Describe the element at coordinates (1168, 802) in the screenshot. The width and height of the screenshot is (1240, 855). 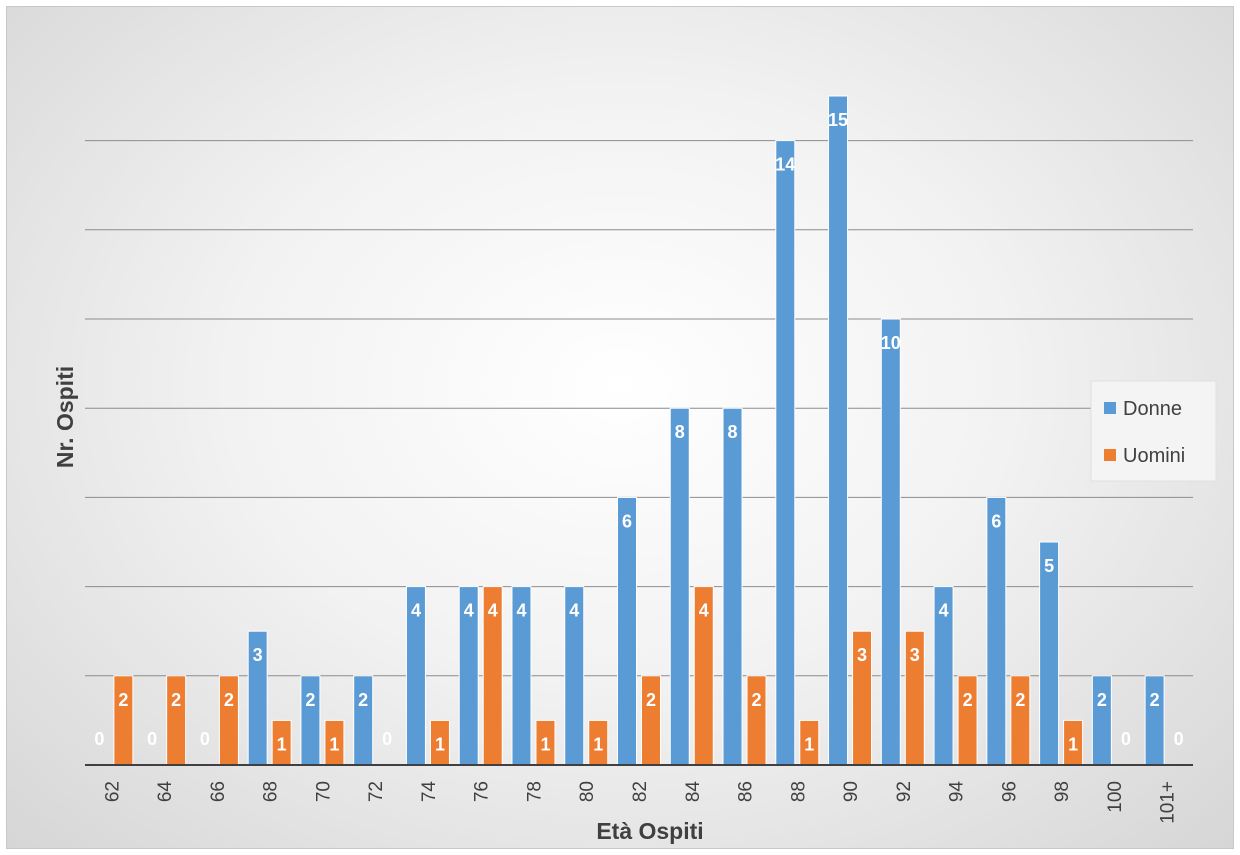
I see `x-tick-label: 101+` at that location.